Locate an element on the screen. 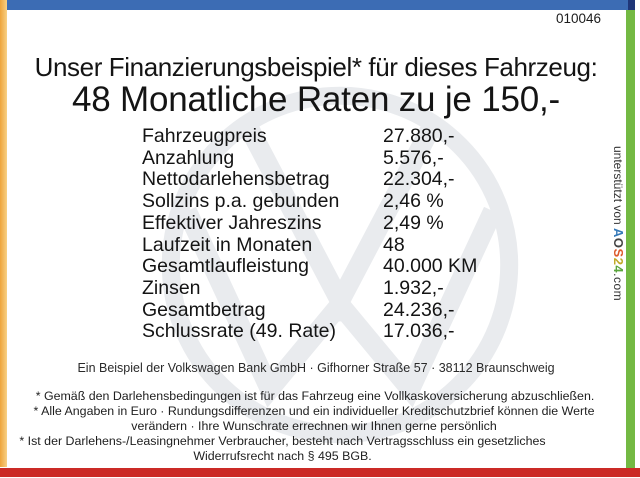 This screenshot has width=640, height=478. row-label: Zinsen is located at coordinates (171, 287).